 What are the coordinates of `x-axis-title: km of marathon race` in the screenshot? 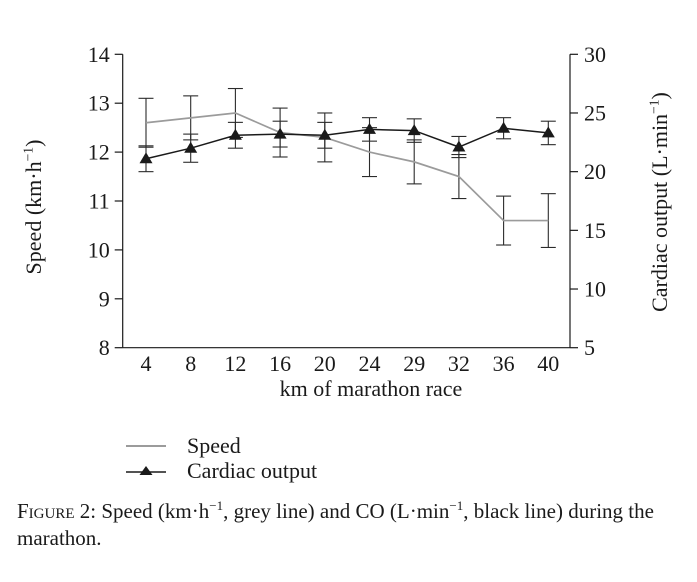 It's located at (371, 388).